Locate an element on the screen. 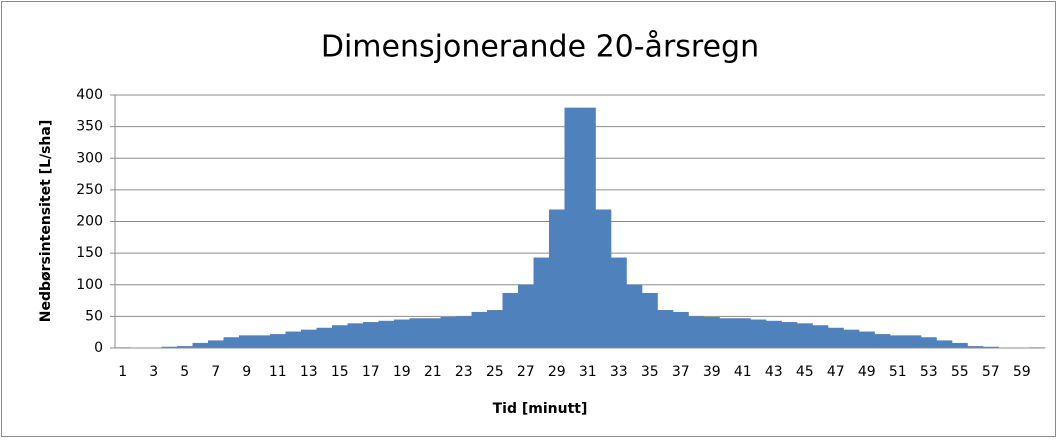 The height and width of the screenshot is (443, 1058). x-tick-label: 5 is located at coordinates (184, 372).